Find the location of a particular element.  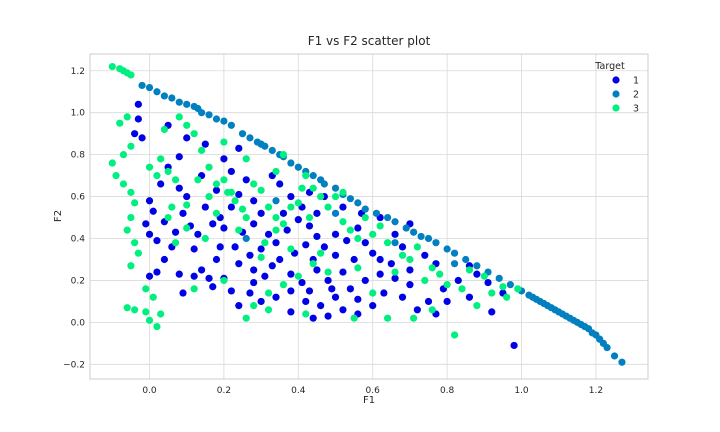

x-tick-label: 1.0 is located at coordinates (521, 391).